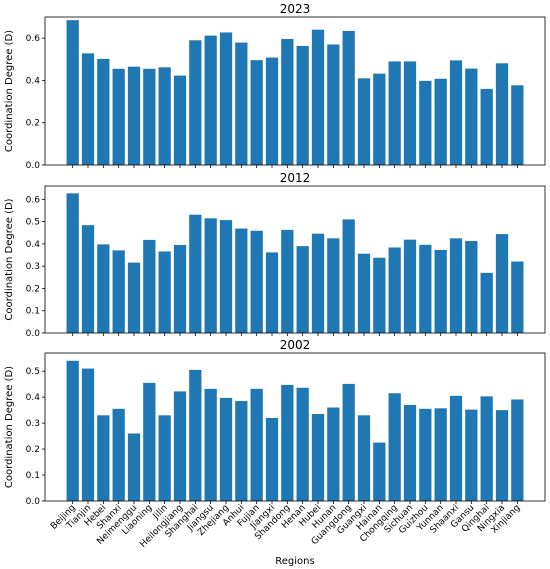 This screenshot has height=569, width=550. What do you see at coordinates (440, 291) in the screenshot?
I see `bar-2012-yunnan` at bounding box center [440, 291].